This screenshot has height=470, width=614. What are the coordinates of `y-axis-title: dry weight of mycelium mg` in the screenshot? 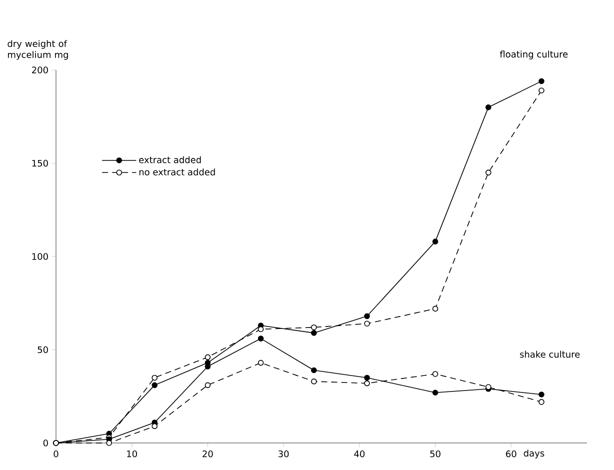 It's located at (38, 50).